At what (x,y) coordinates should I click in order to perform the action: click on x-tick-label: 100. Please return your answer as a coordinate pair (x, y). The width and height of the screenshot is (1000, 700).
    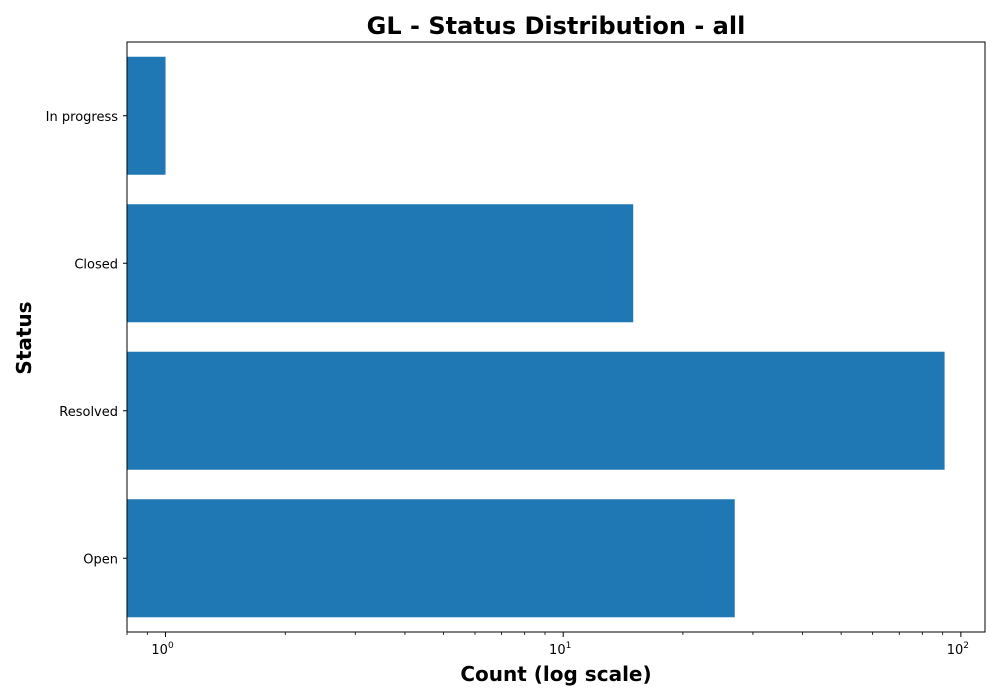
    Looking at the image, I should click on (162, 649).